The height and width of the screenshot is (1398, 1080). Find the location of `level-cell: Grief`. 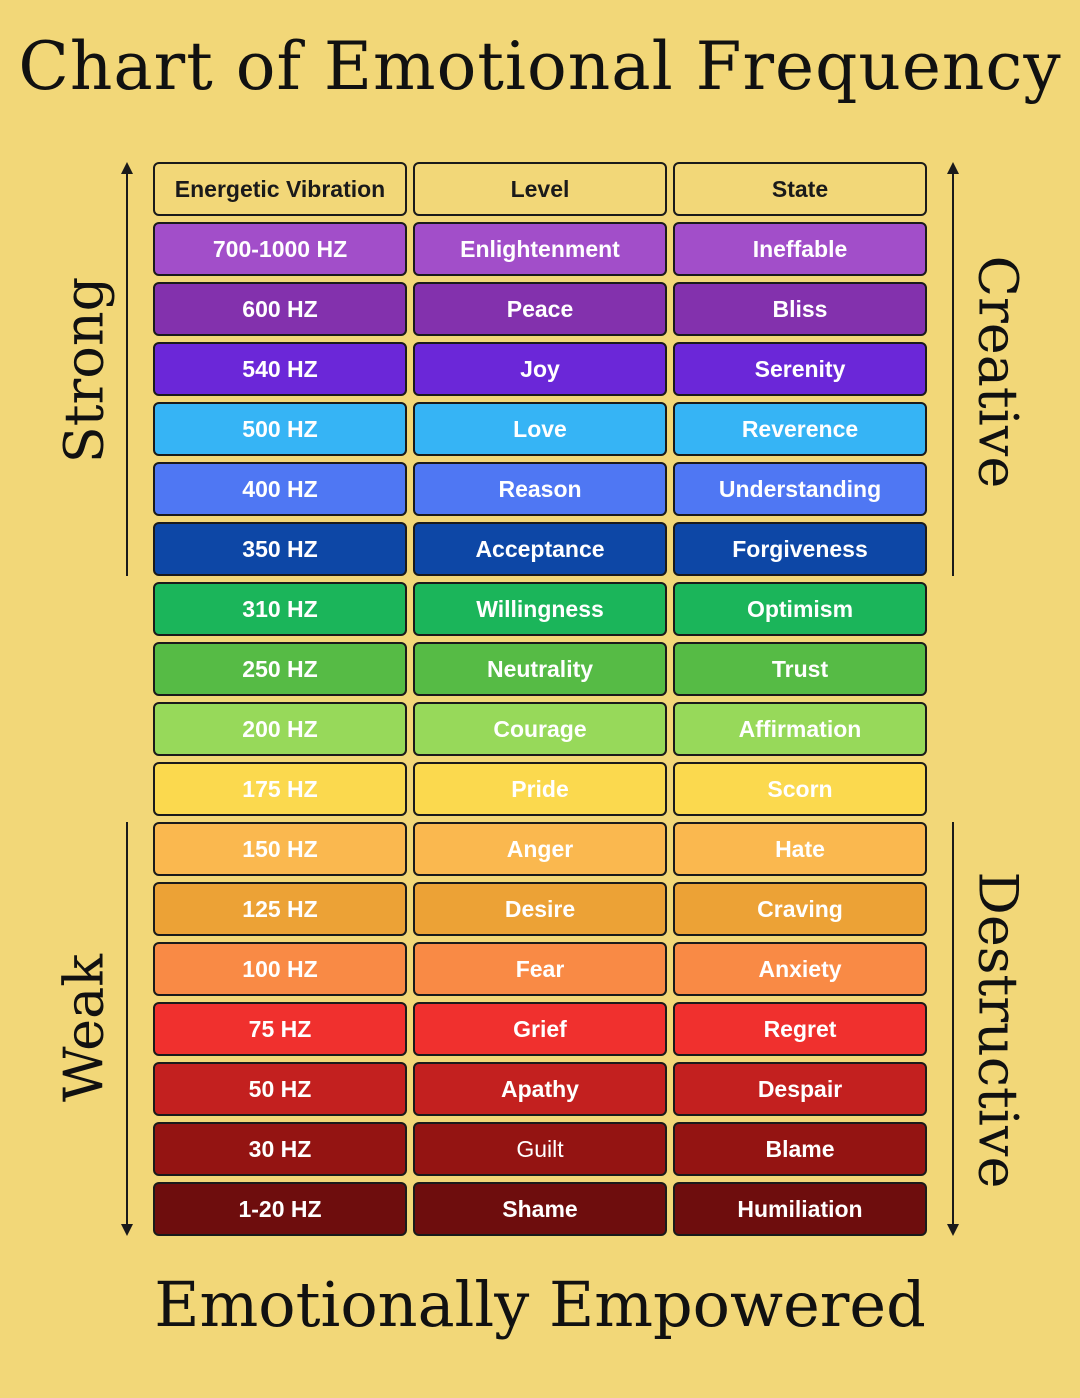

level-cell: Grief is located at coordinates (540, 1029).